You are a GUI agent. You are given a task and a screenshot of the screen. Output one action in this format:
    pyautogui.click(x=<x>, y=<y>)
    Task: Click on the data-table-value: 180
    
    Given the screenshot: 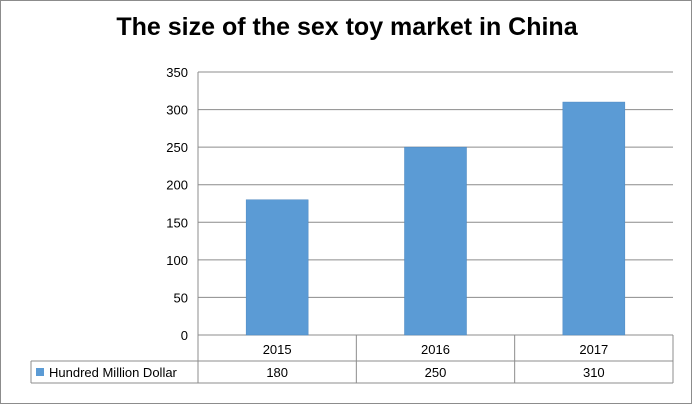 What is the action you would take?
    pyautogui.click(x=277, y=372)
    